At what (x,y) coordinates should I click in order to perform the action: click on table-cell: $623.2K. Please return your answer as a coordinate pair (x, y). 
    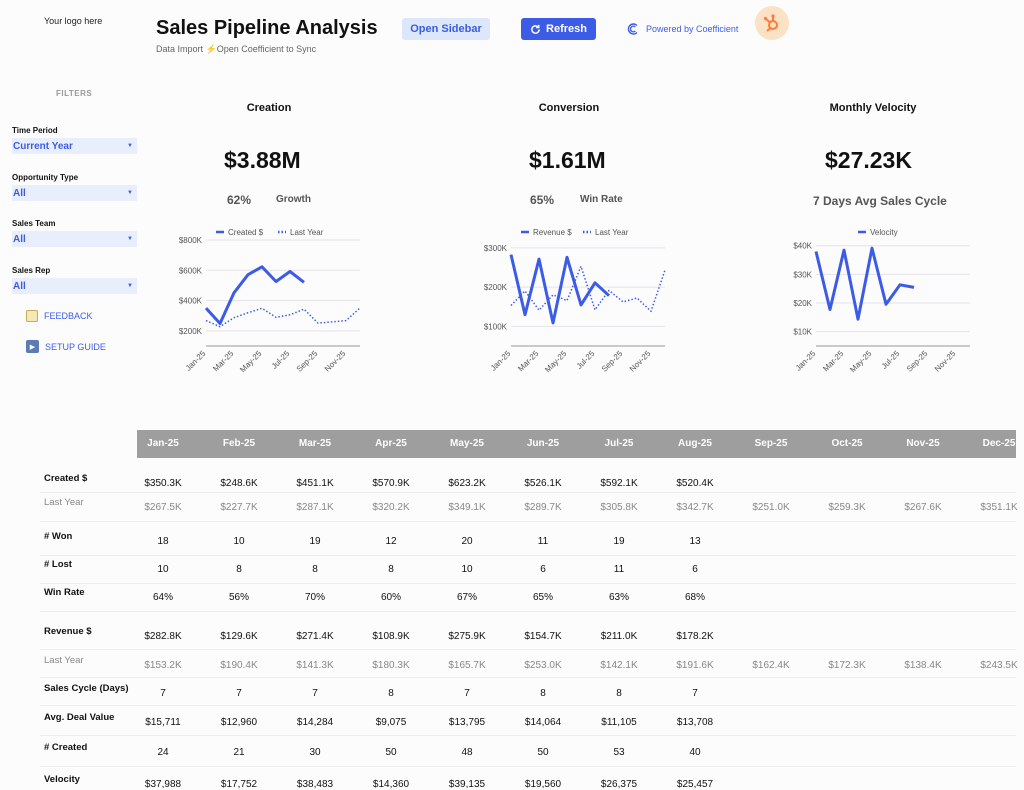
    Looking at the image, I should click on (467, 483).